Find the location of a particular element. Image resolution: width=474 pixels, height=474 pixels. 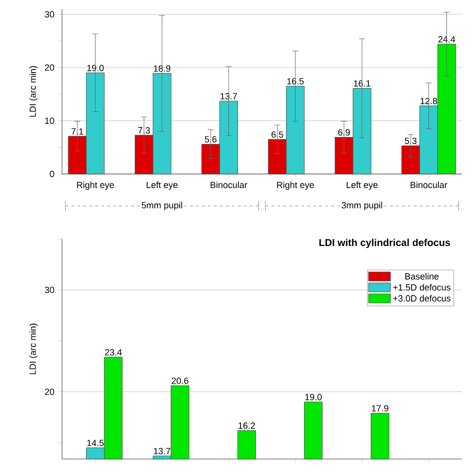

data-label: 16.5 is located at coordinates (295, 81).